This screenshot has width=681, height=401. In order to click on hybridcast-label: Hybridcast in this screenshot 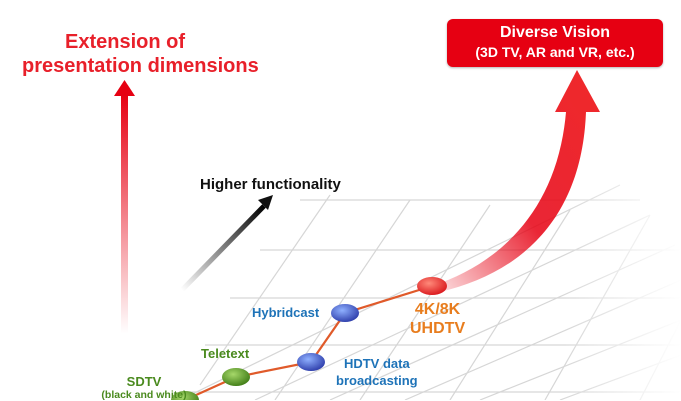, I will do `click(286, 312)`.